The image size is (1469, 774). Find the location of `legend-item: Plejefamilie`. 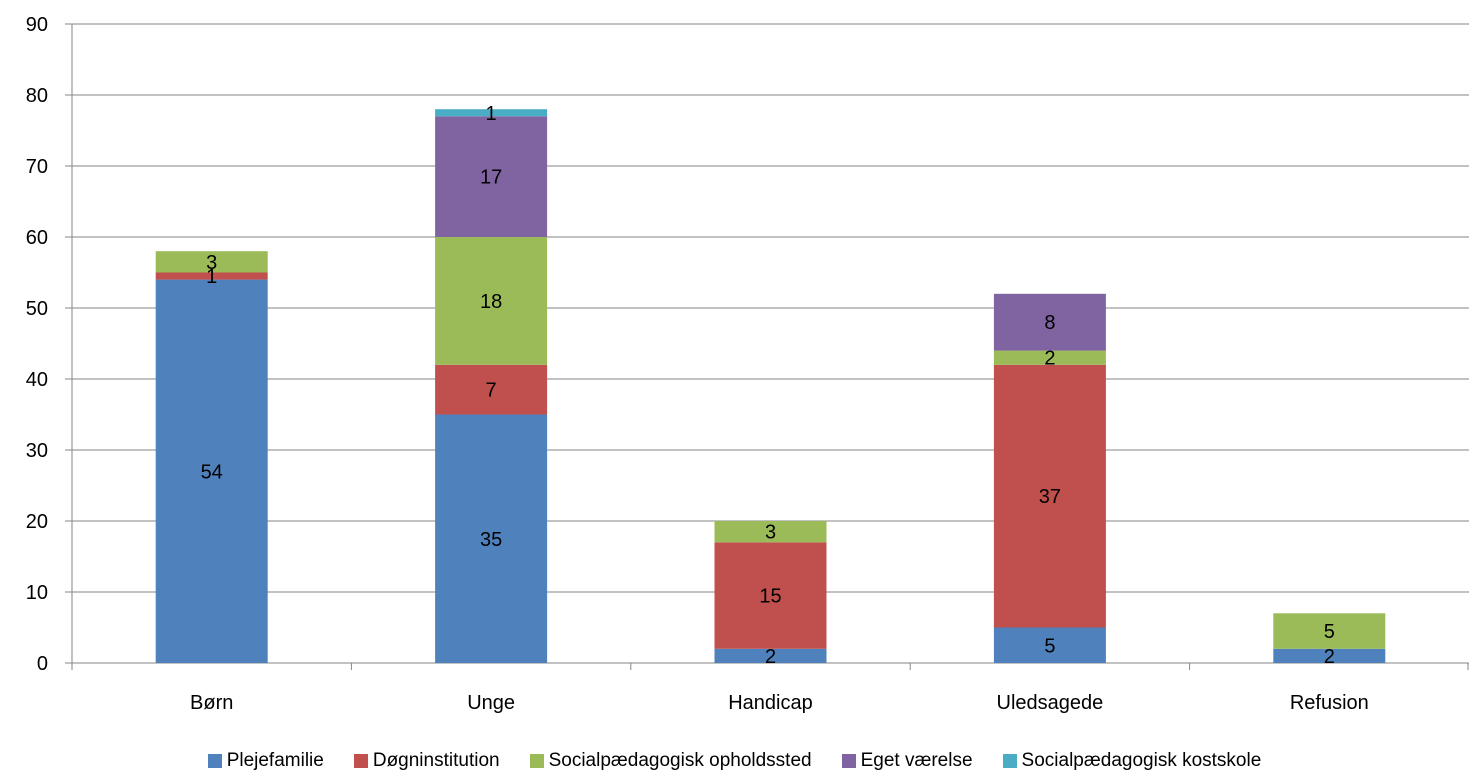

legend-item: Plejefamilie is located at coordinates (265, 761).